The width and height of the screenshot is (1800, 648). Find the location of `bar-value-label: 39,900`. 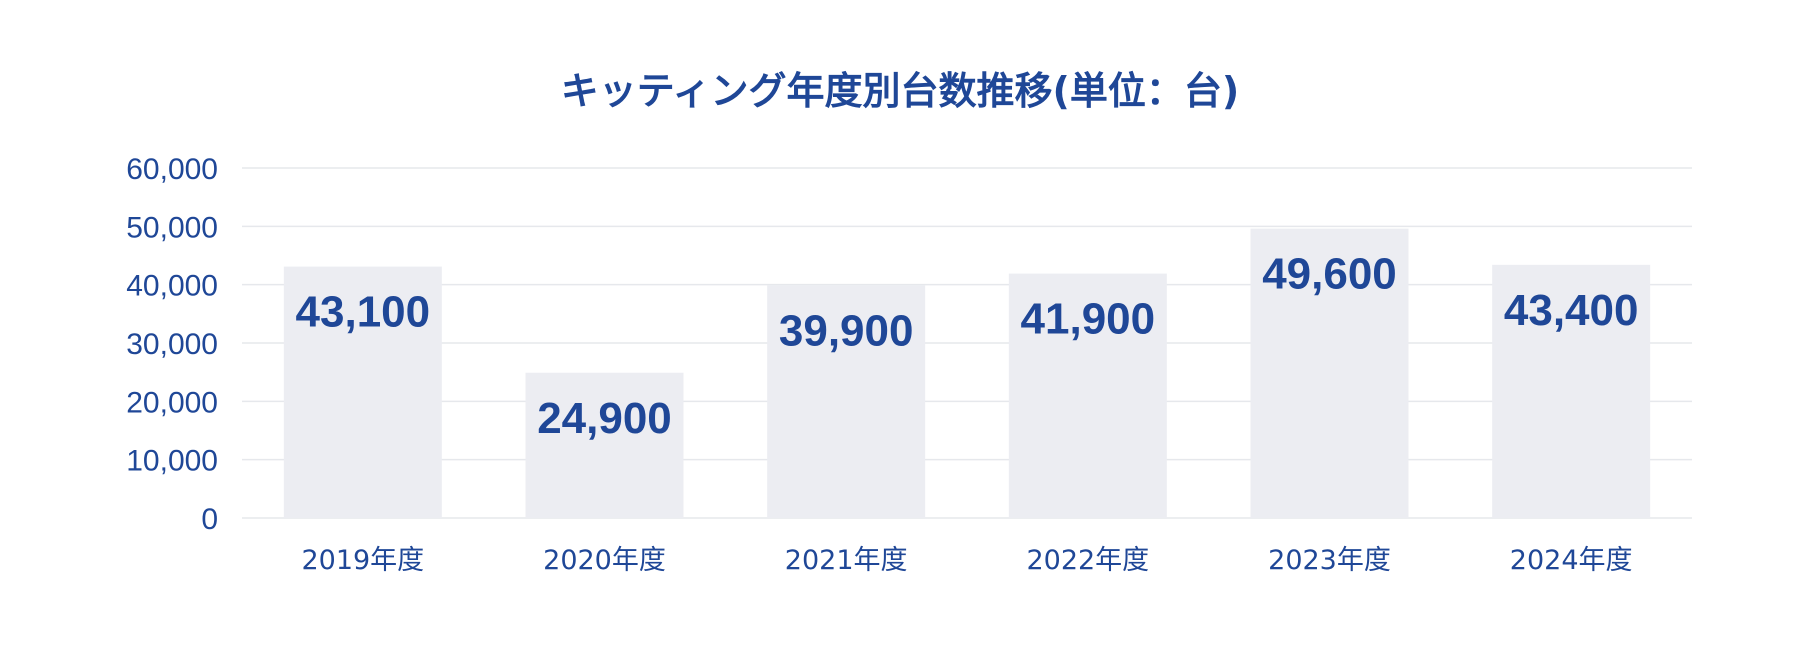

bar-value-label: 39,900 is located at coordinates (846, 330).